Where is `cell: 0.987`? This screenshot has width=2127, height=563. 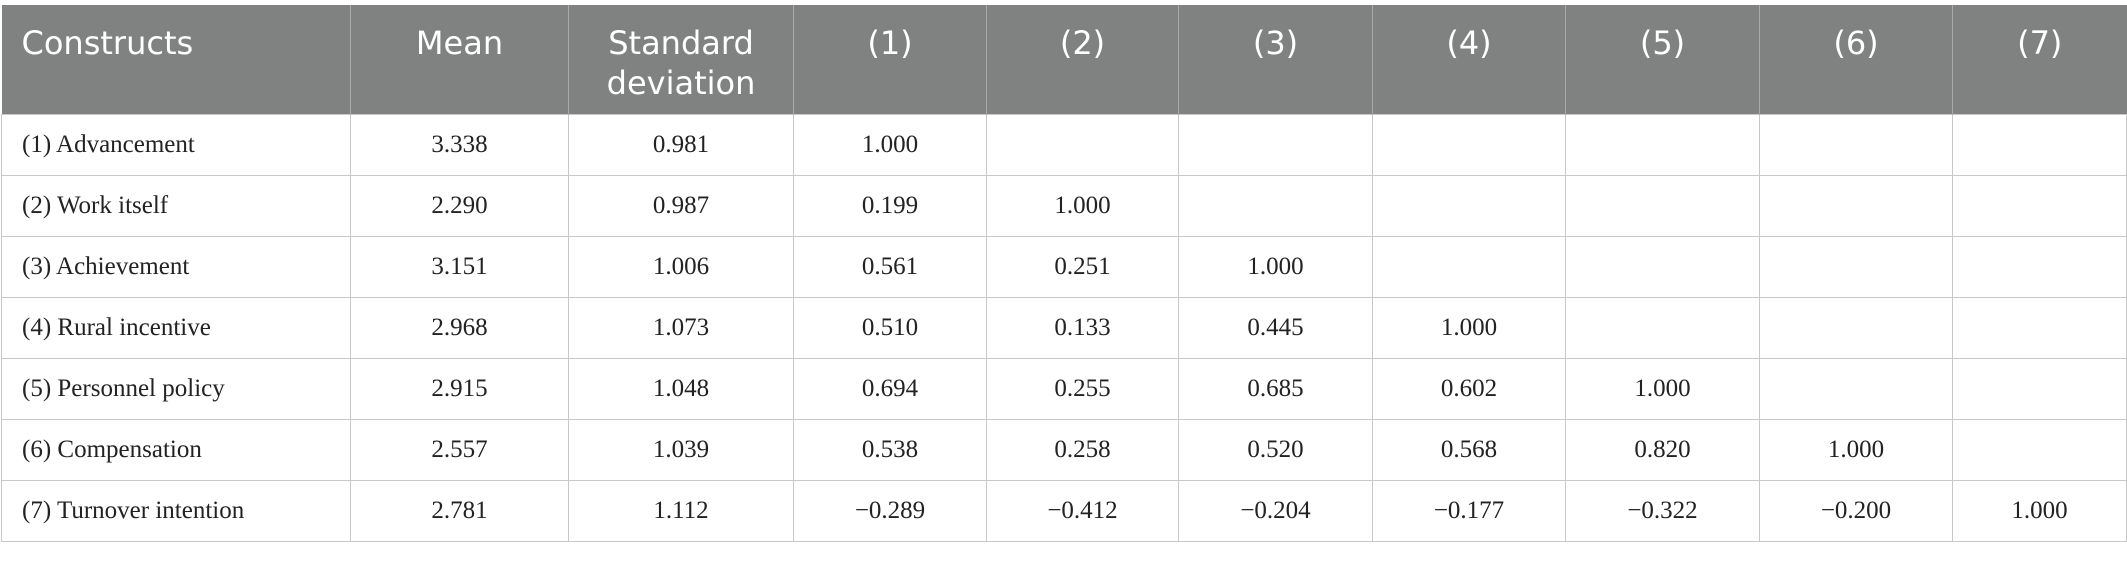 cell: 0.987 is located at coordinates (681, 205).